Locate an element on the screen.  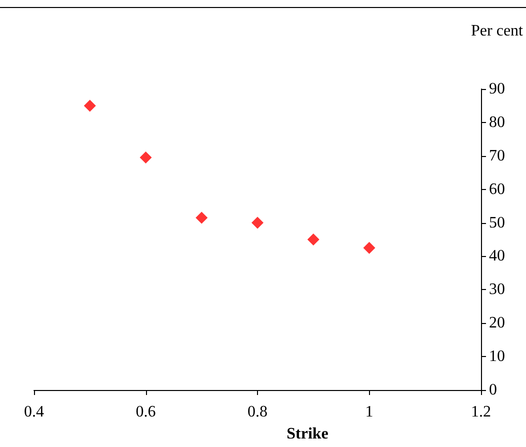
y-tick-label: 10 is located at coordinates (497, 357).